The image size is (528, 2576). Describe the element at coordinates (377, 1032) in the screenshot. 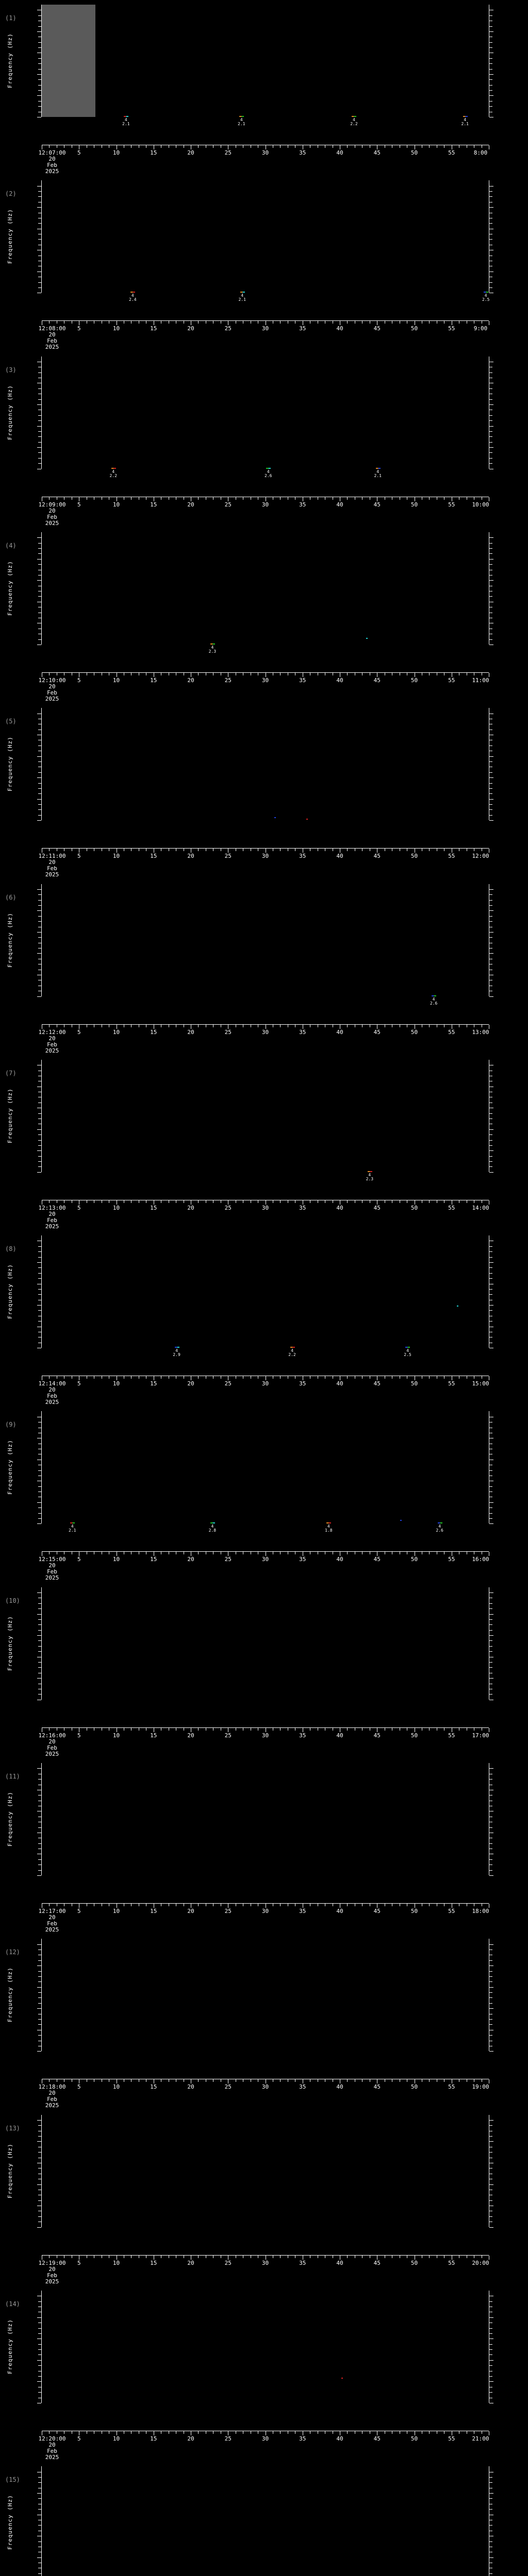

I see `time-axis-tick-label: 45` at that location.